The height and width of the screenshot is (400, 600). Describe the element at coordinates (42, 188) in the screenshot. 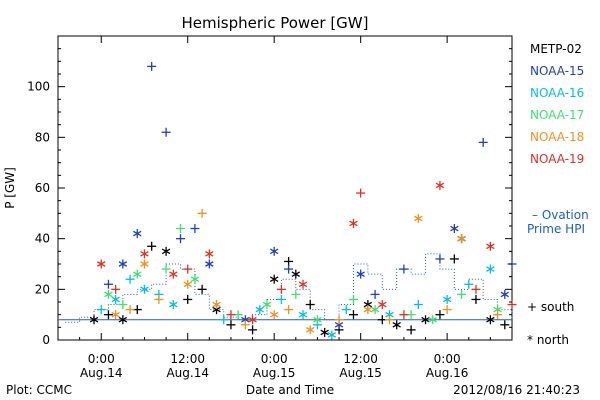

I see `y-tick-label: 60` at that location.